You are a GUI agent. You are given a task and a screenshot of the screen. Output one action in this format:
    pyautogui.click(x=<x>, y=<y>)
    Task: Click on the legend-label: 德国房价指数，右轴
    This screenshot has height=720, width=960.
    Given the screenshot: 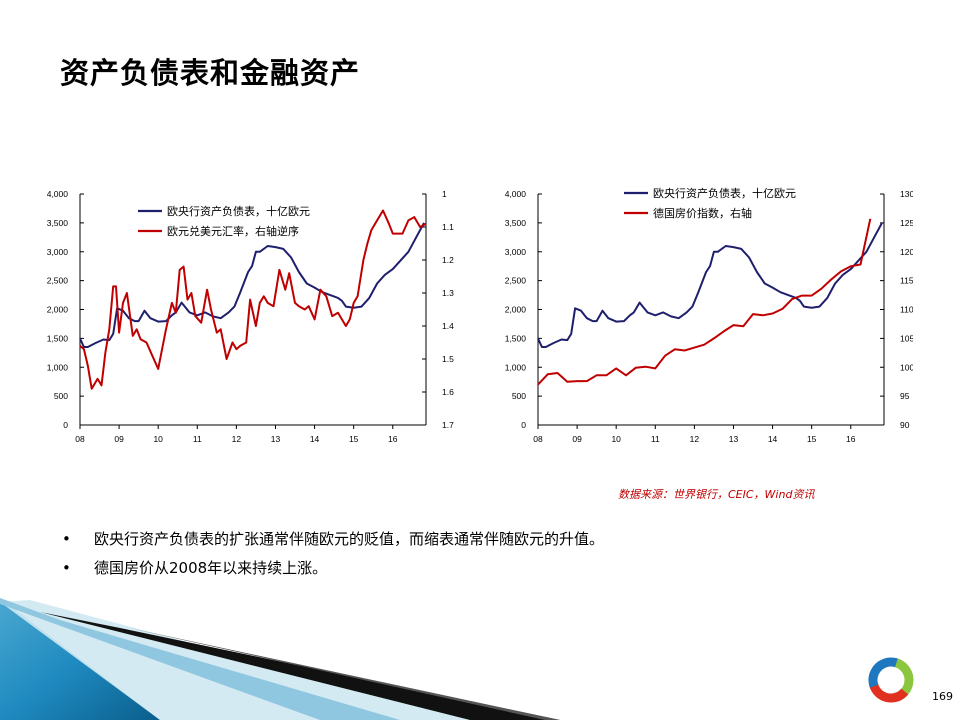 What is the action you would take?
    pyautogui.click(x=702, y=213)
    